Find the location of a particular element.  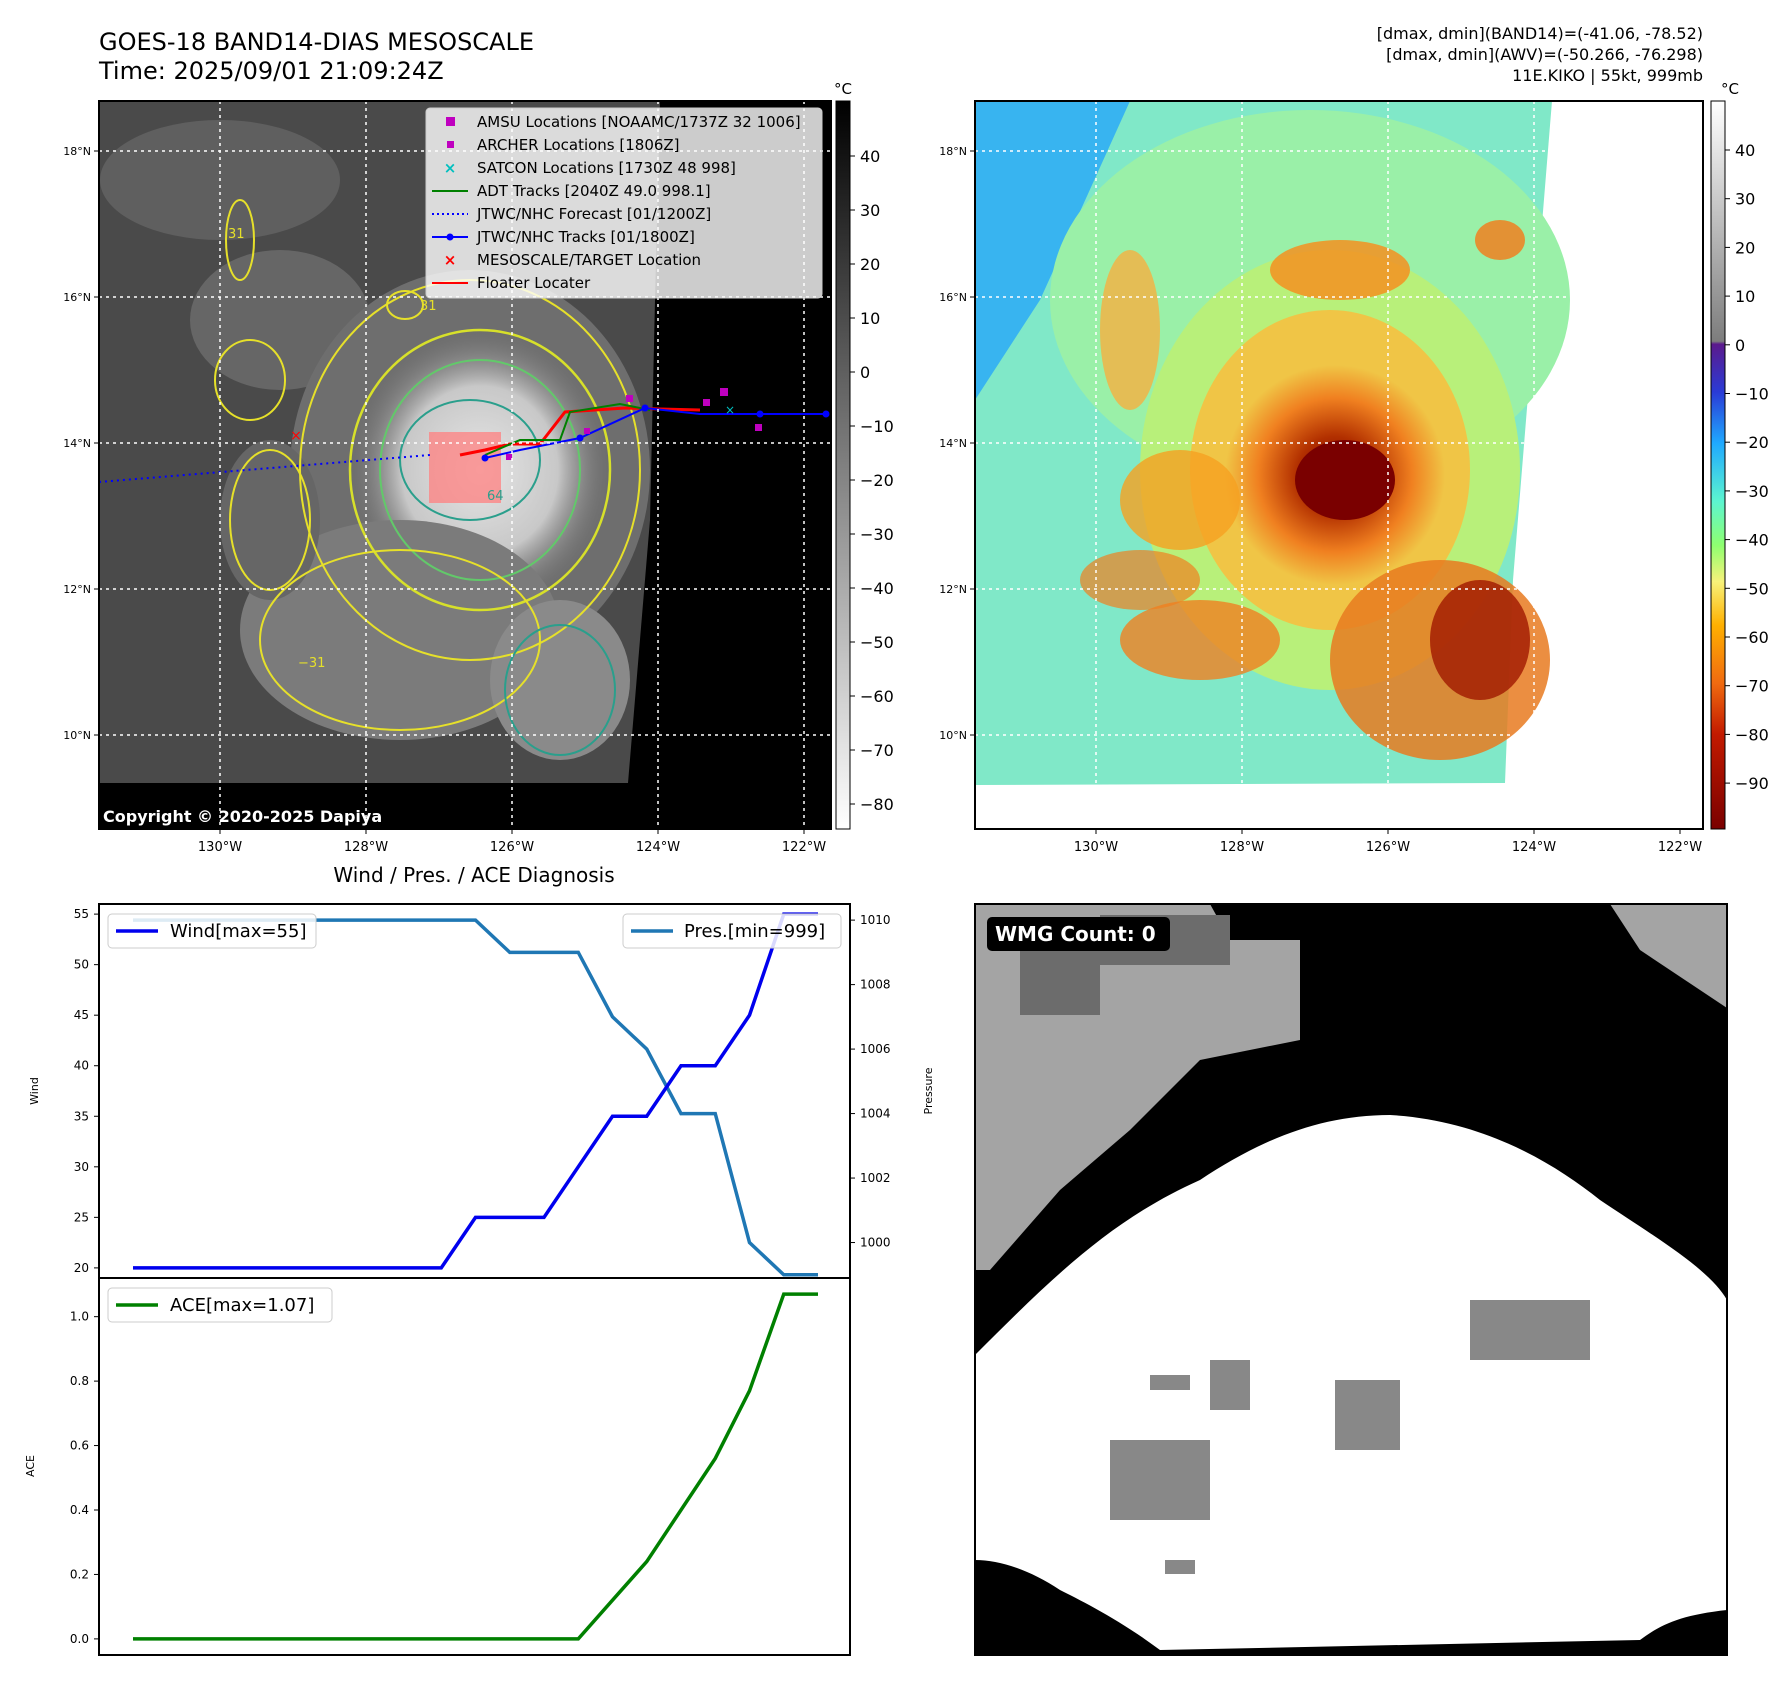

awv-colorbar-tick-label: −50 is located at coordinates (1752, 588).